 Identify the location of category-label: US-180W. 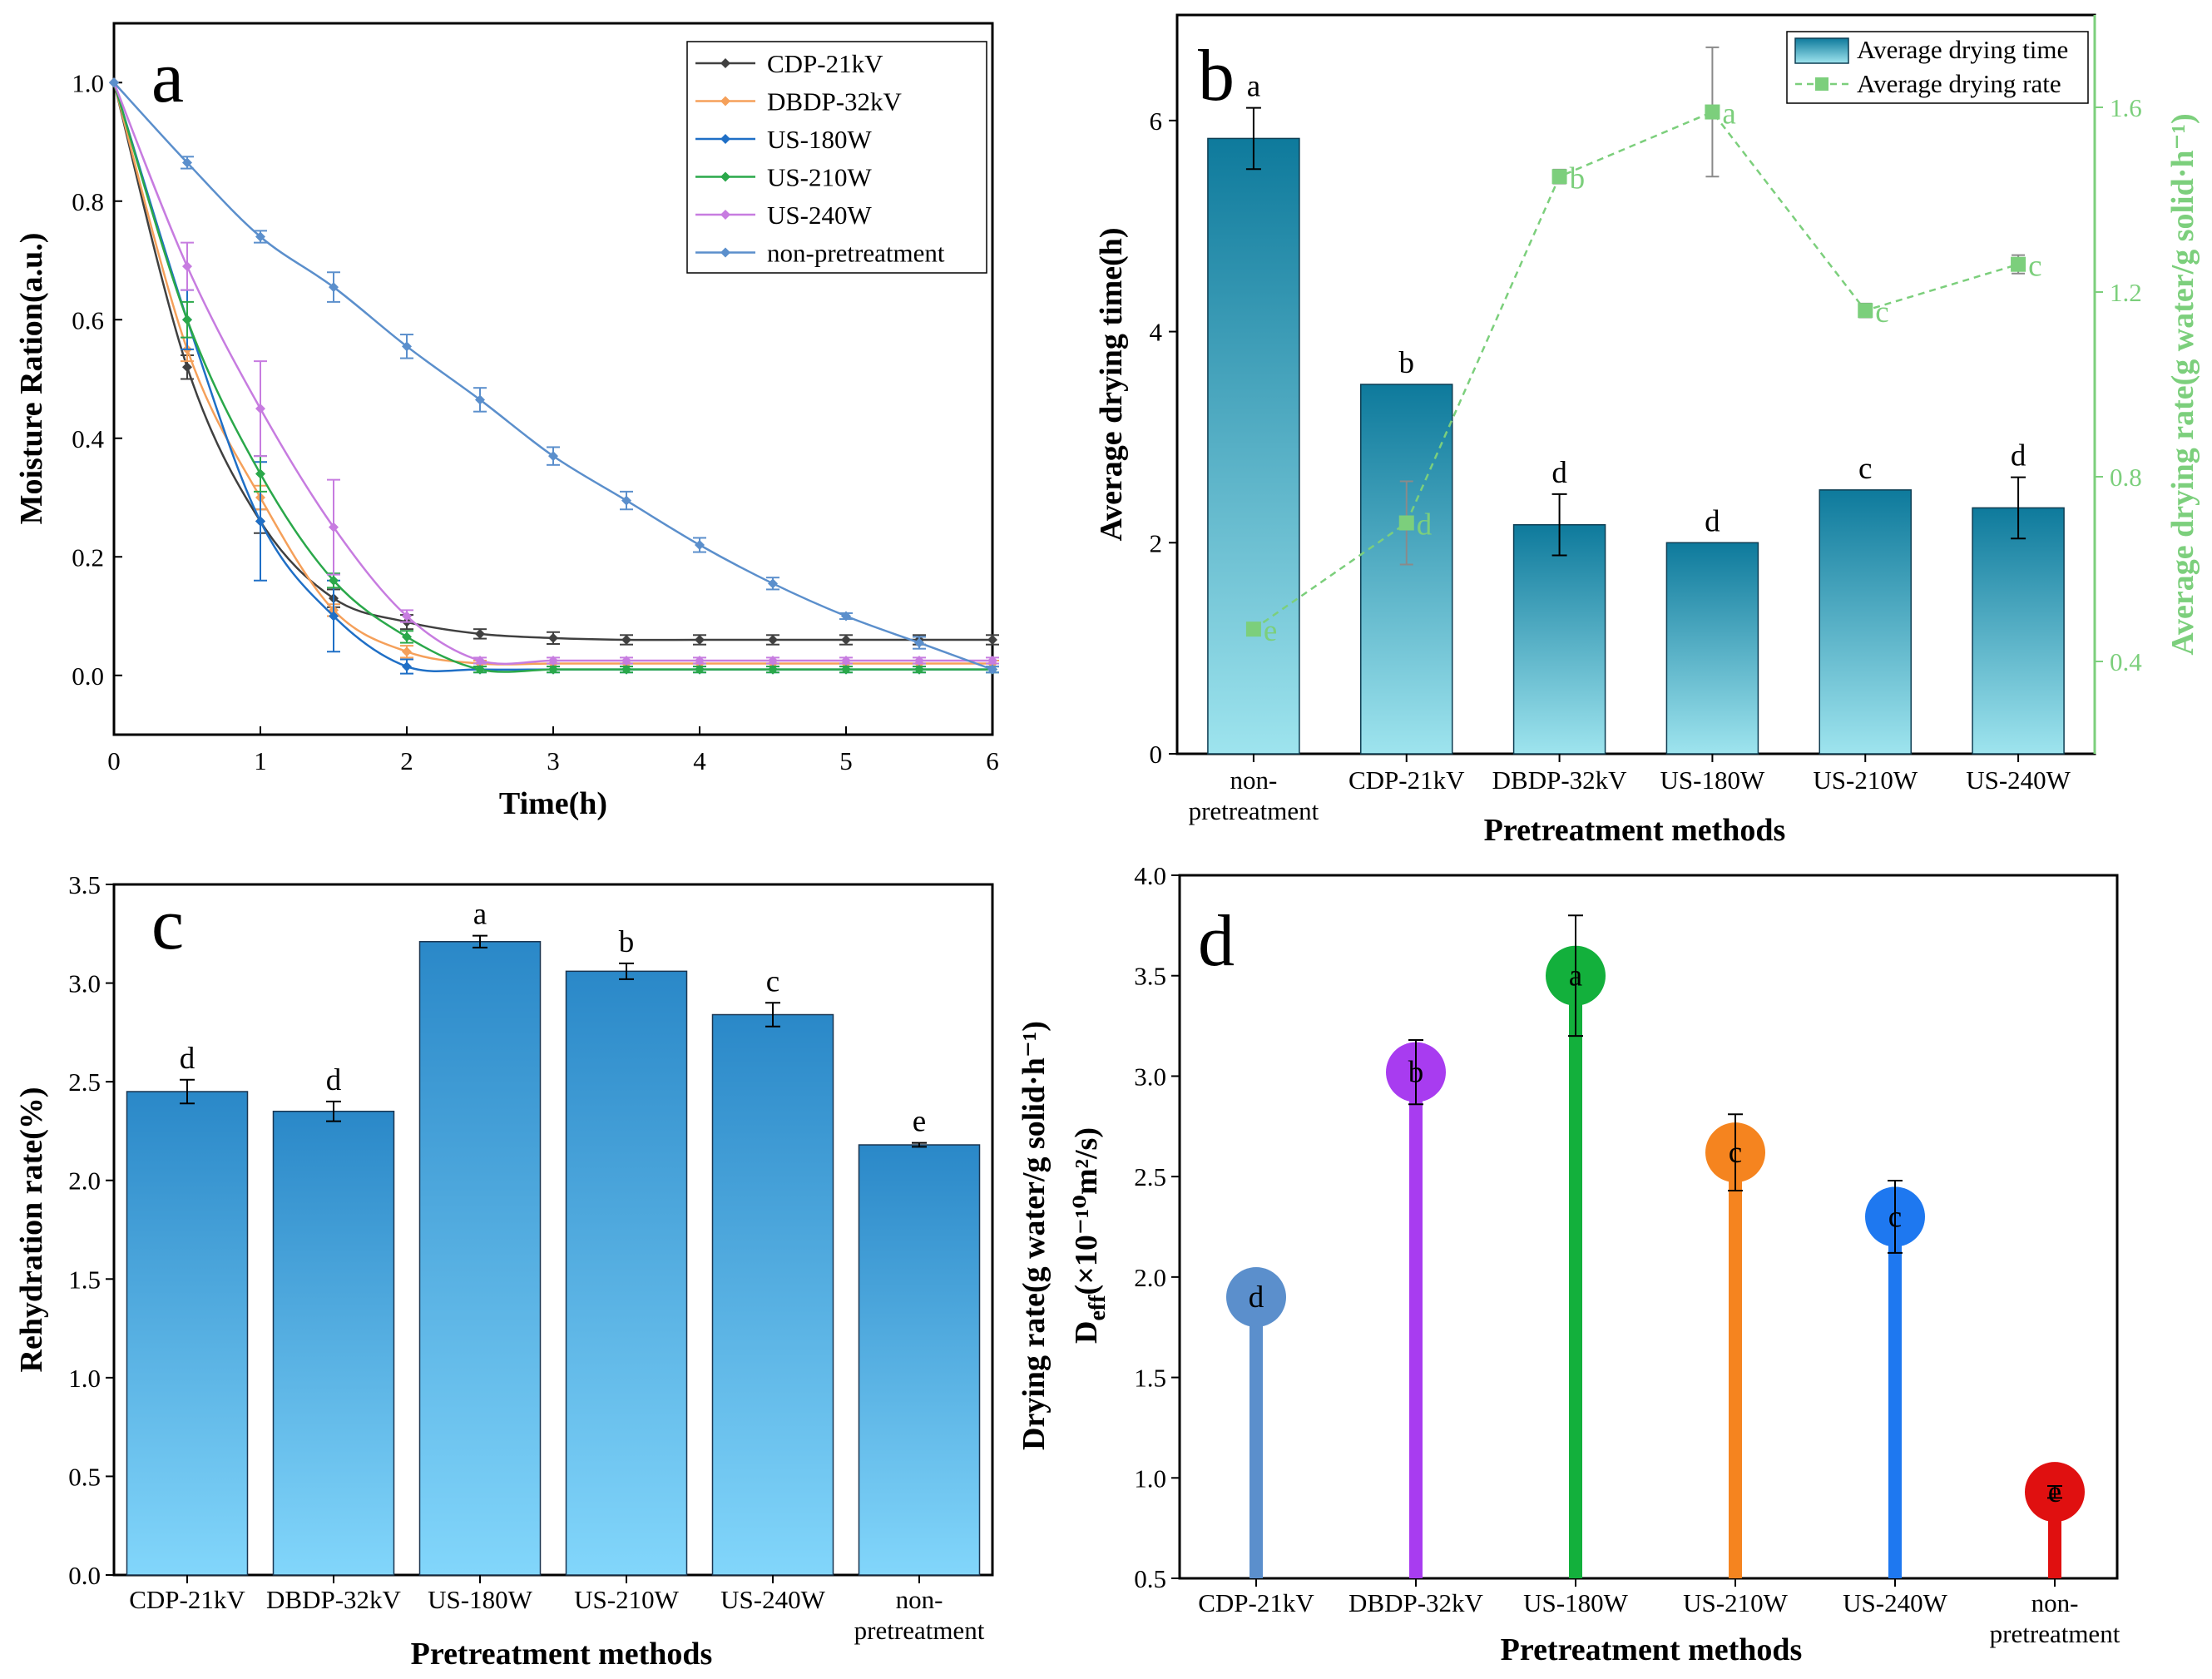
(1712, 780).